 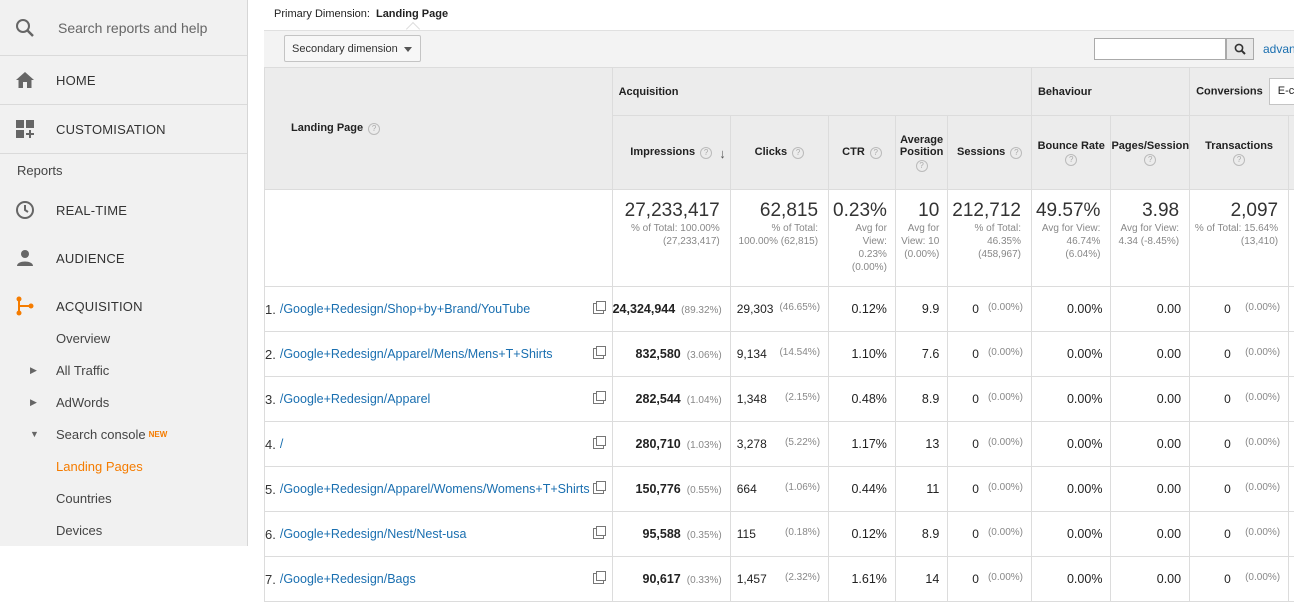 What do you see at coordinates (921, 444) in the screenshot?
I see `avg-position-cell: 13` at bounding box center [921, 444].